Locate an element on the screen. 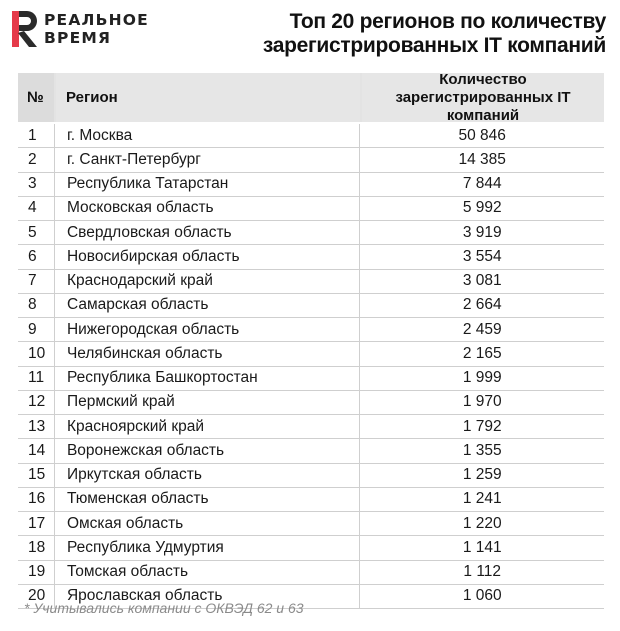  row-num: 15 is located at coordinates (37, 475).